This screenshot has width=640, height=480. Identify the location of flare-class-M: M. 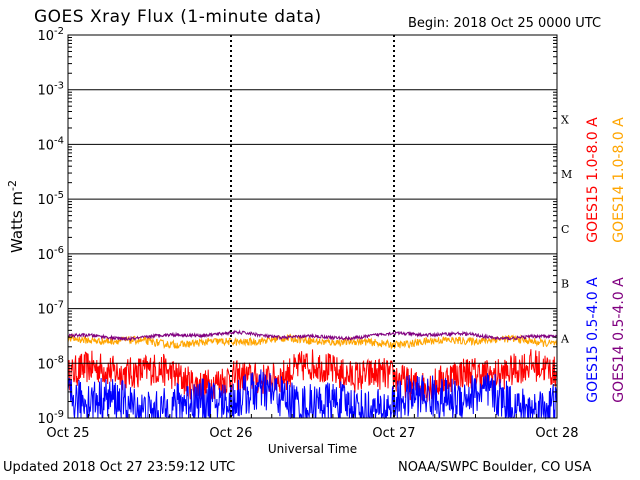
(566, 174).